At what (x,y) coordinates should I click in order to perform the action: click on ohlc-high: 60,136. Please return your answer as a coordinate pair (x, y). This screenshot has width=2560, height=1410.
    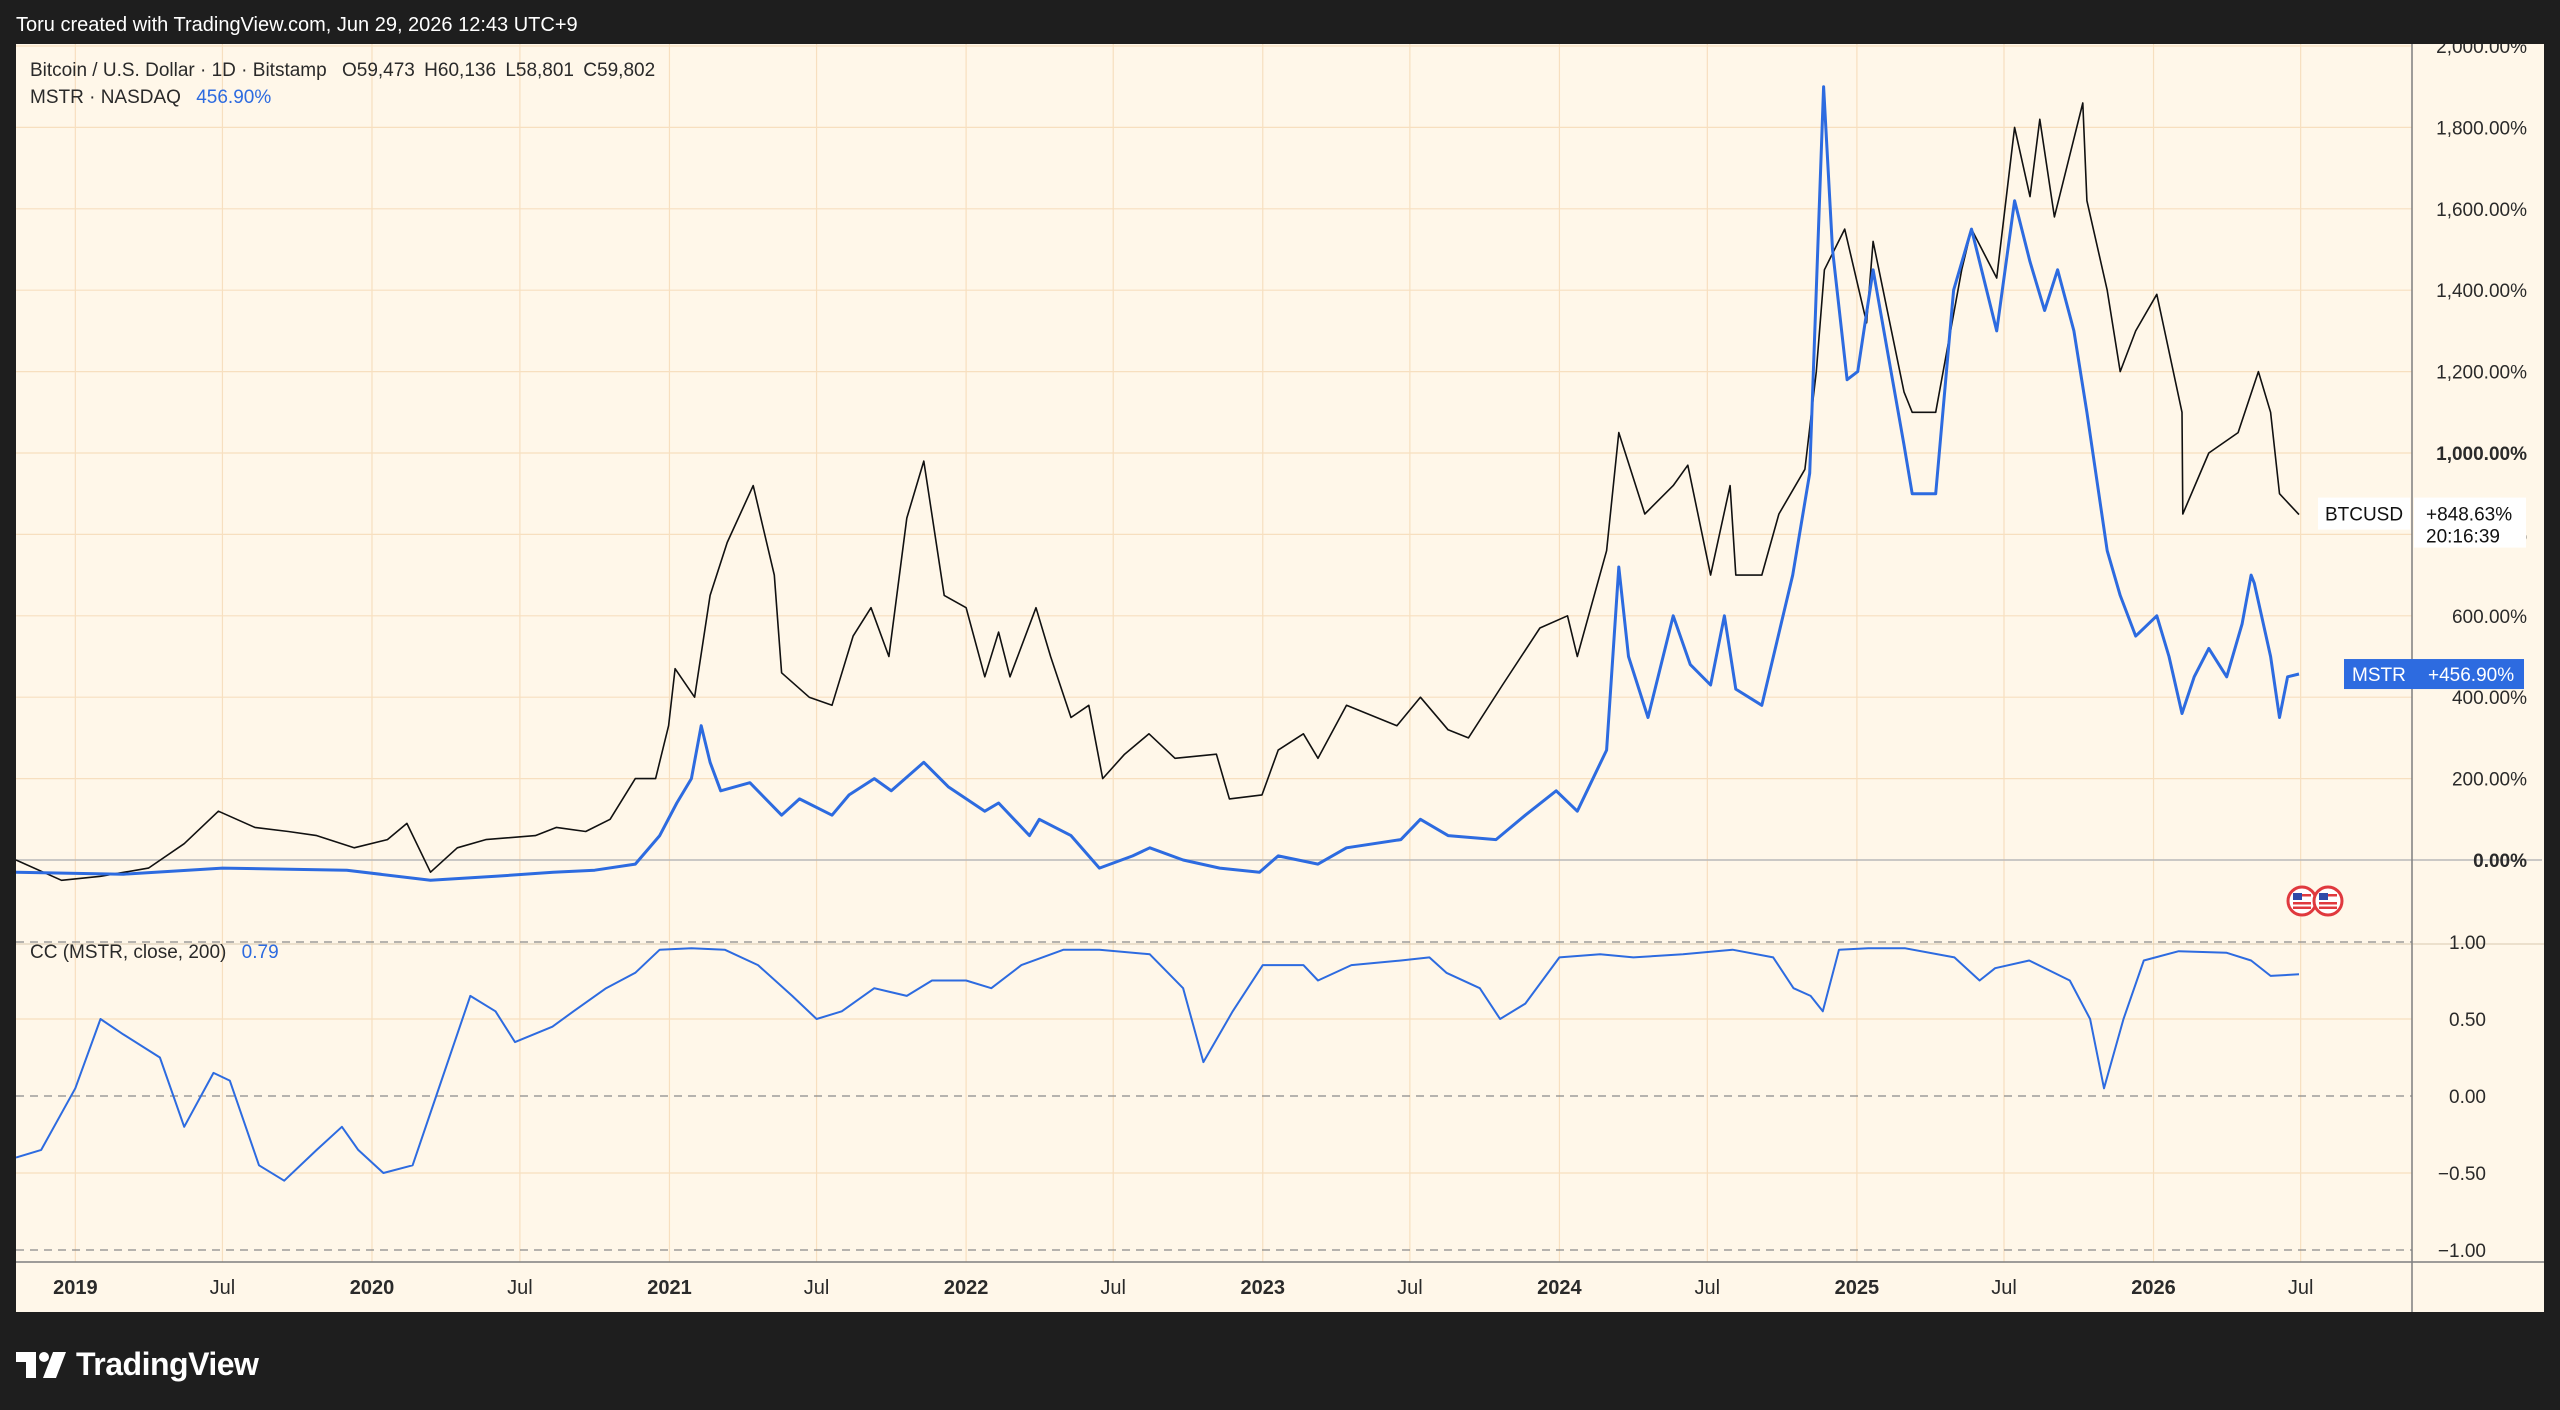
    Looking at the image, I should click on (467, 70).